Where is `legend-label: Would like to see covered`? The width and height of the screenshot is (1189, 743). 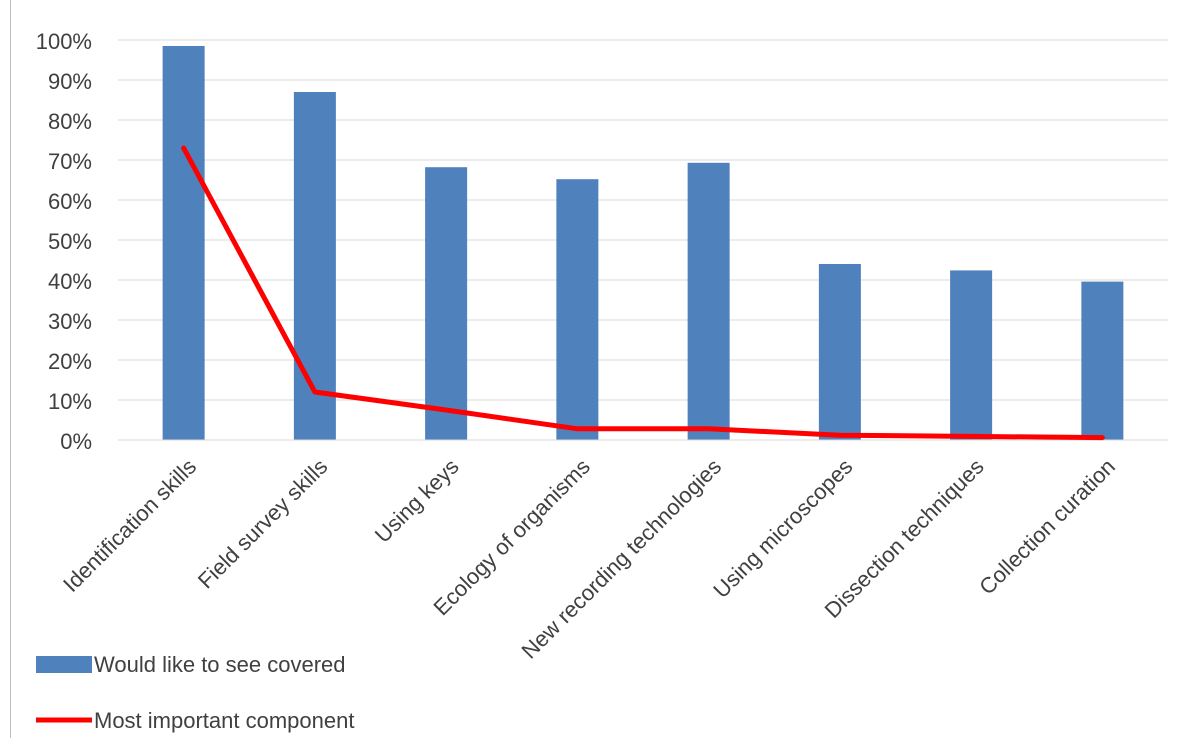
legend-label: Would like to see covered is located at coordinates (220, 664).